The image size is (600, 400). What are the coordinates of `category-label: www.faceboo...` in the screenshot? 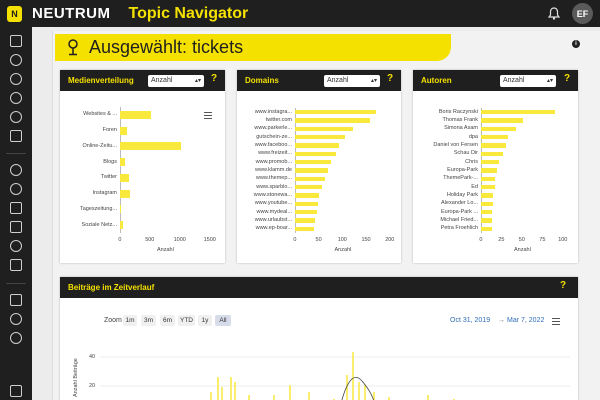 It's located at (273, 145).